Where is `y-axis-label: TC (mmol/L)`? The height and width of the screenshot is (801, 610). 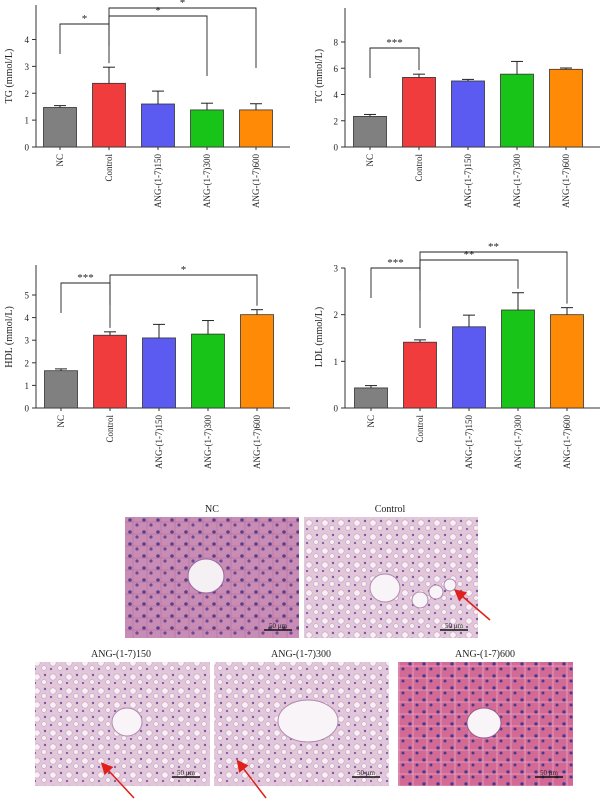
y-axis-label: TC (mmol/L) is located at coordinates (319, 76).